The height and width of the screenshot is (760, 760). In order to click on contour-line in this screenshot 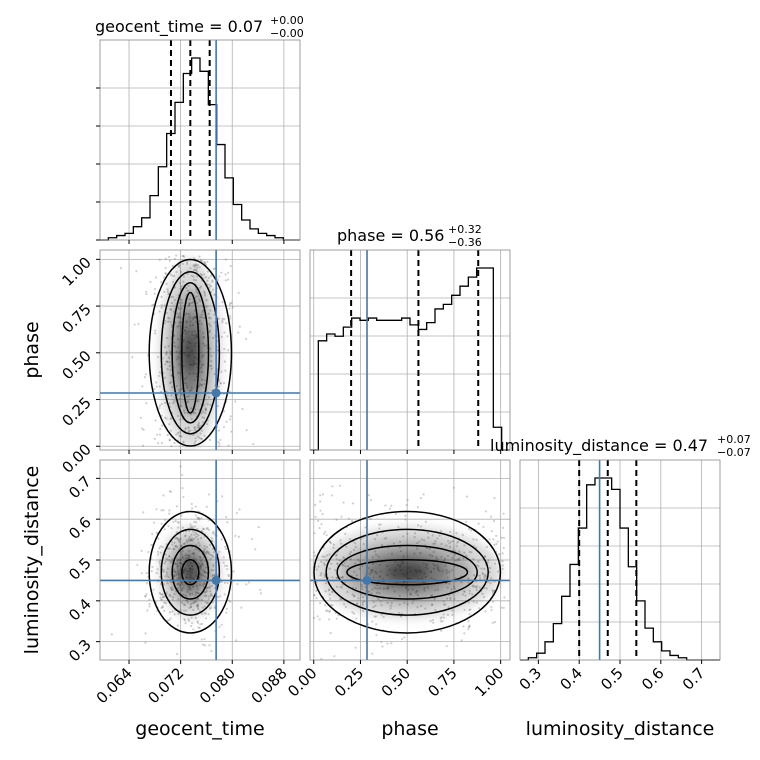, I will do `click(190, 352)`.